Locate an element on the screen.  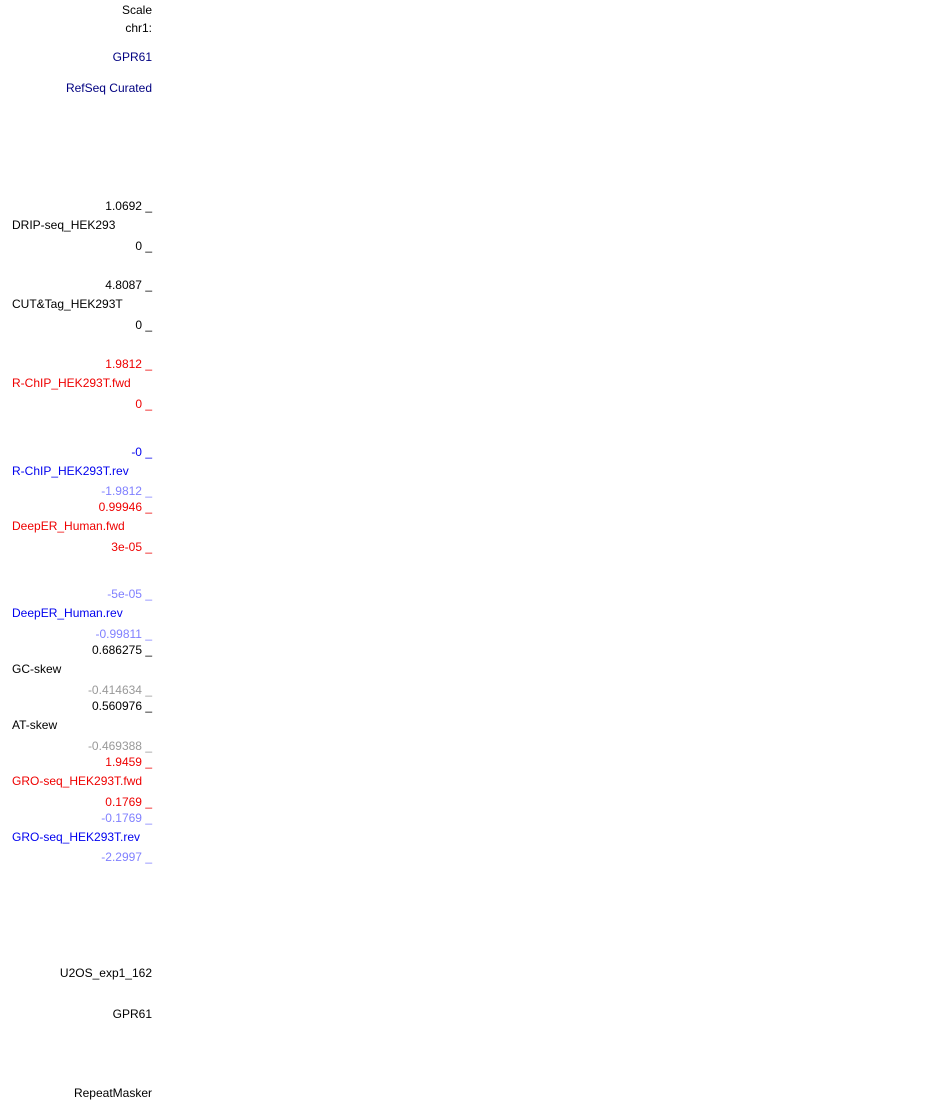
track-at-skew-max-value: 0.560976 _ is located at coordinates (121, 706).